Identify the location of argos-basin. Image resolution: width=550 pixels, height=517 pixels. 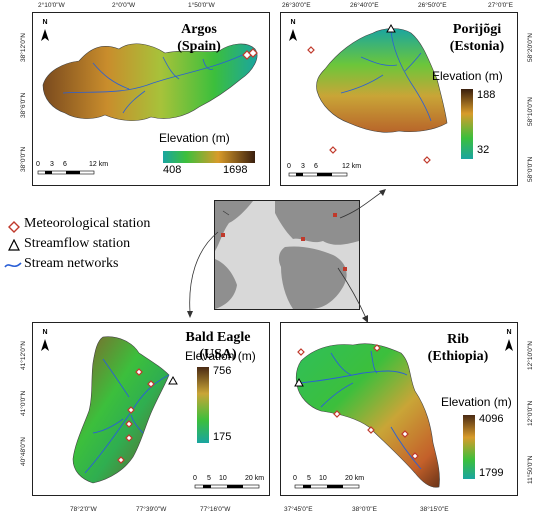
(150, 82).